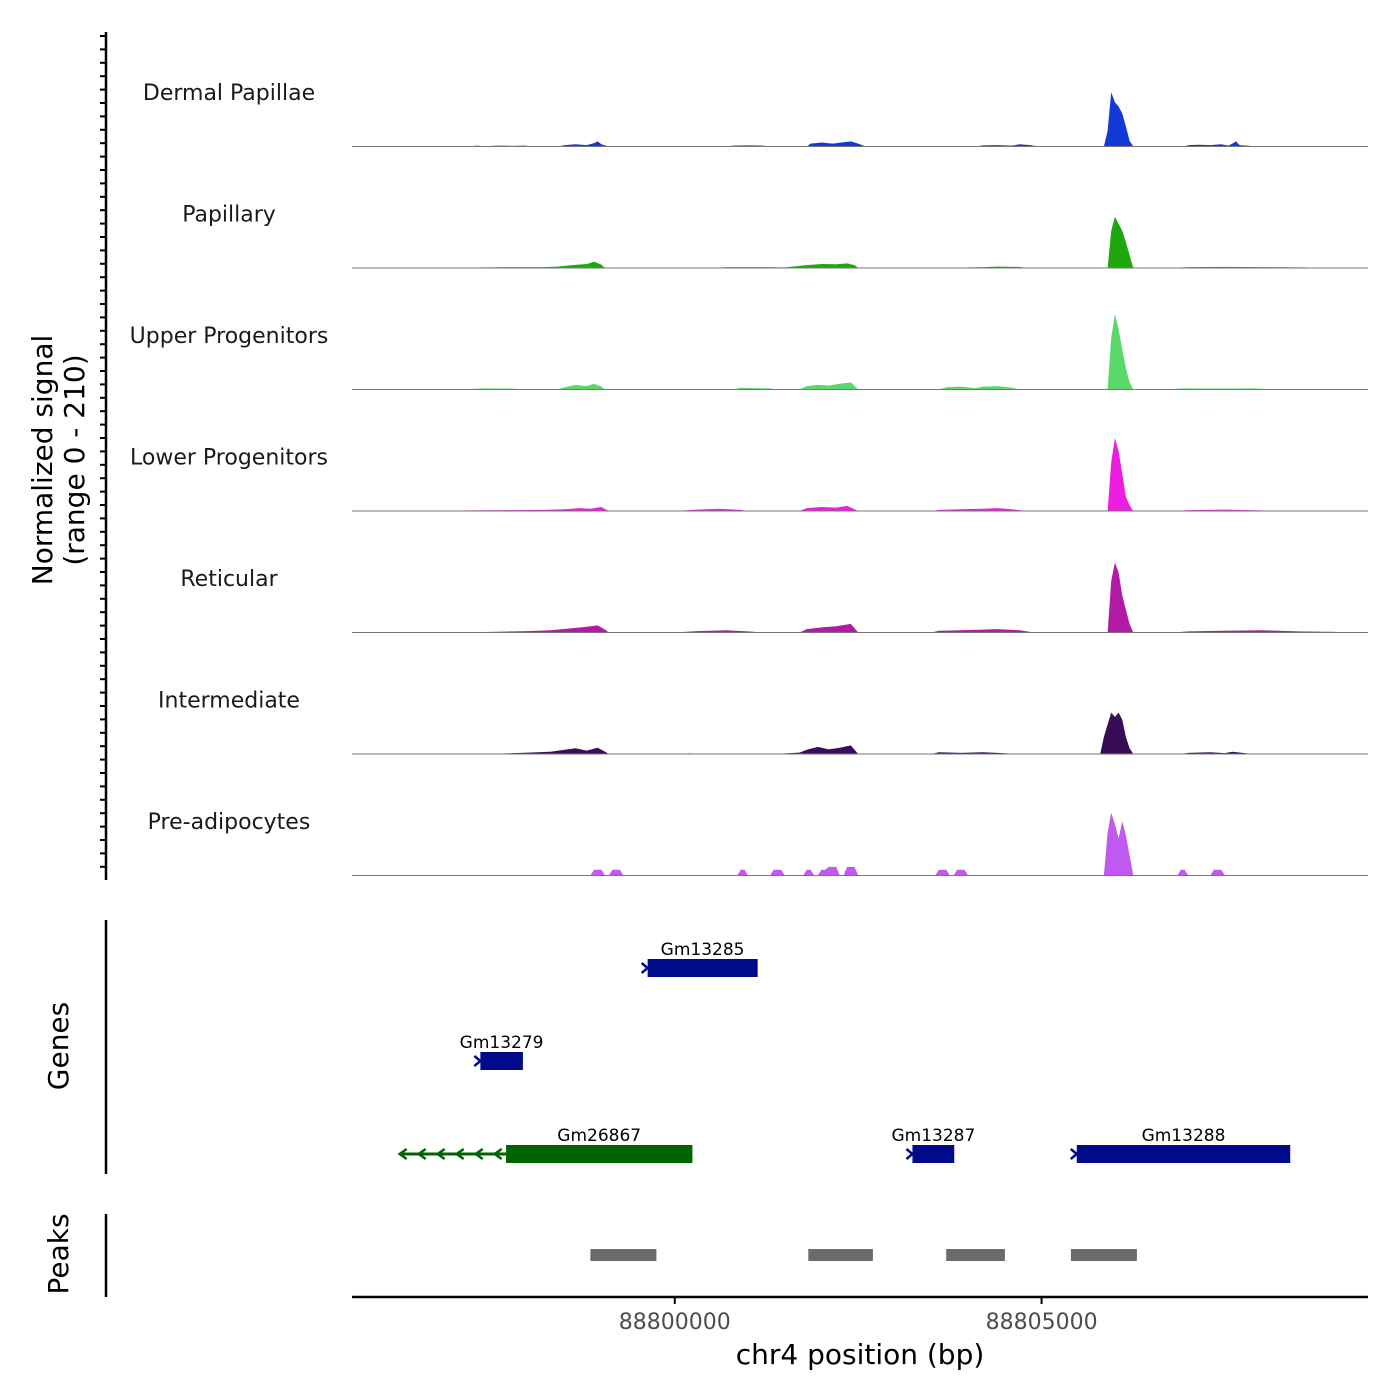  I want to click on track-label-reticular: Reticular, so click(229, 579).